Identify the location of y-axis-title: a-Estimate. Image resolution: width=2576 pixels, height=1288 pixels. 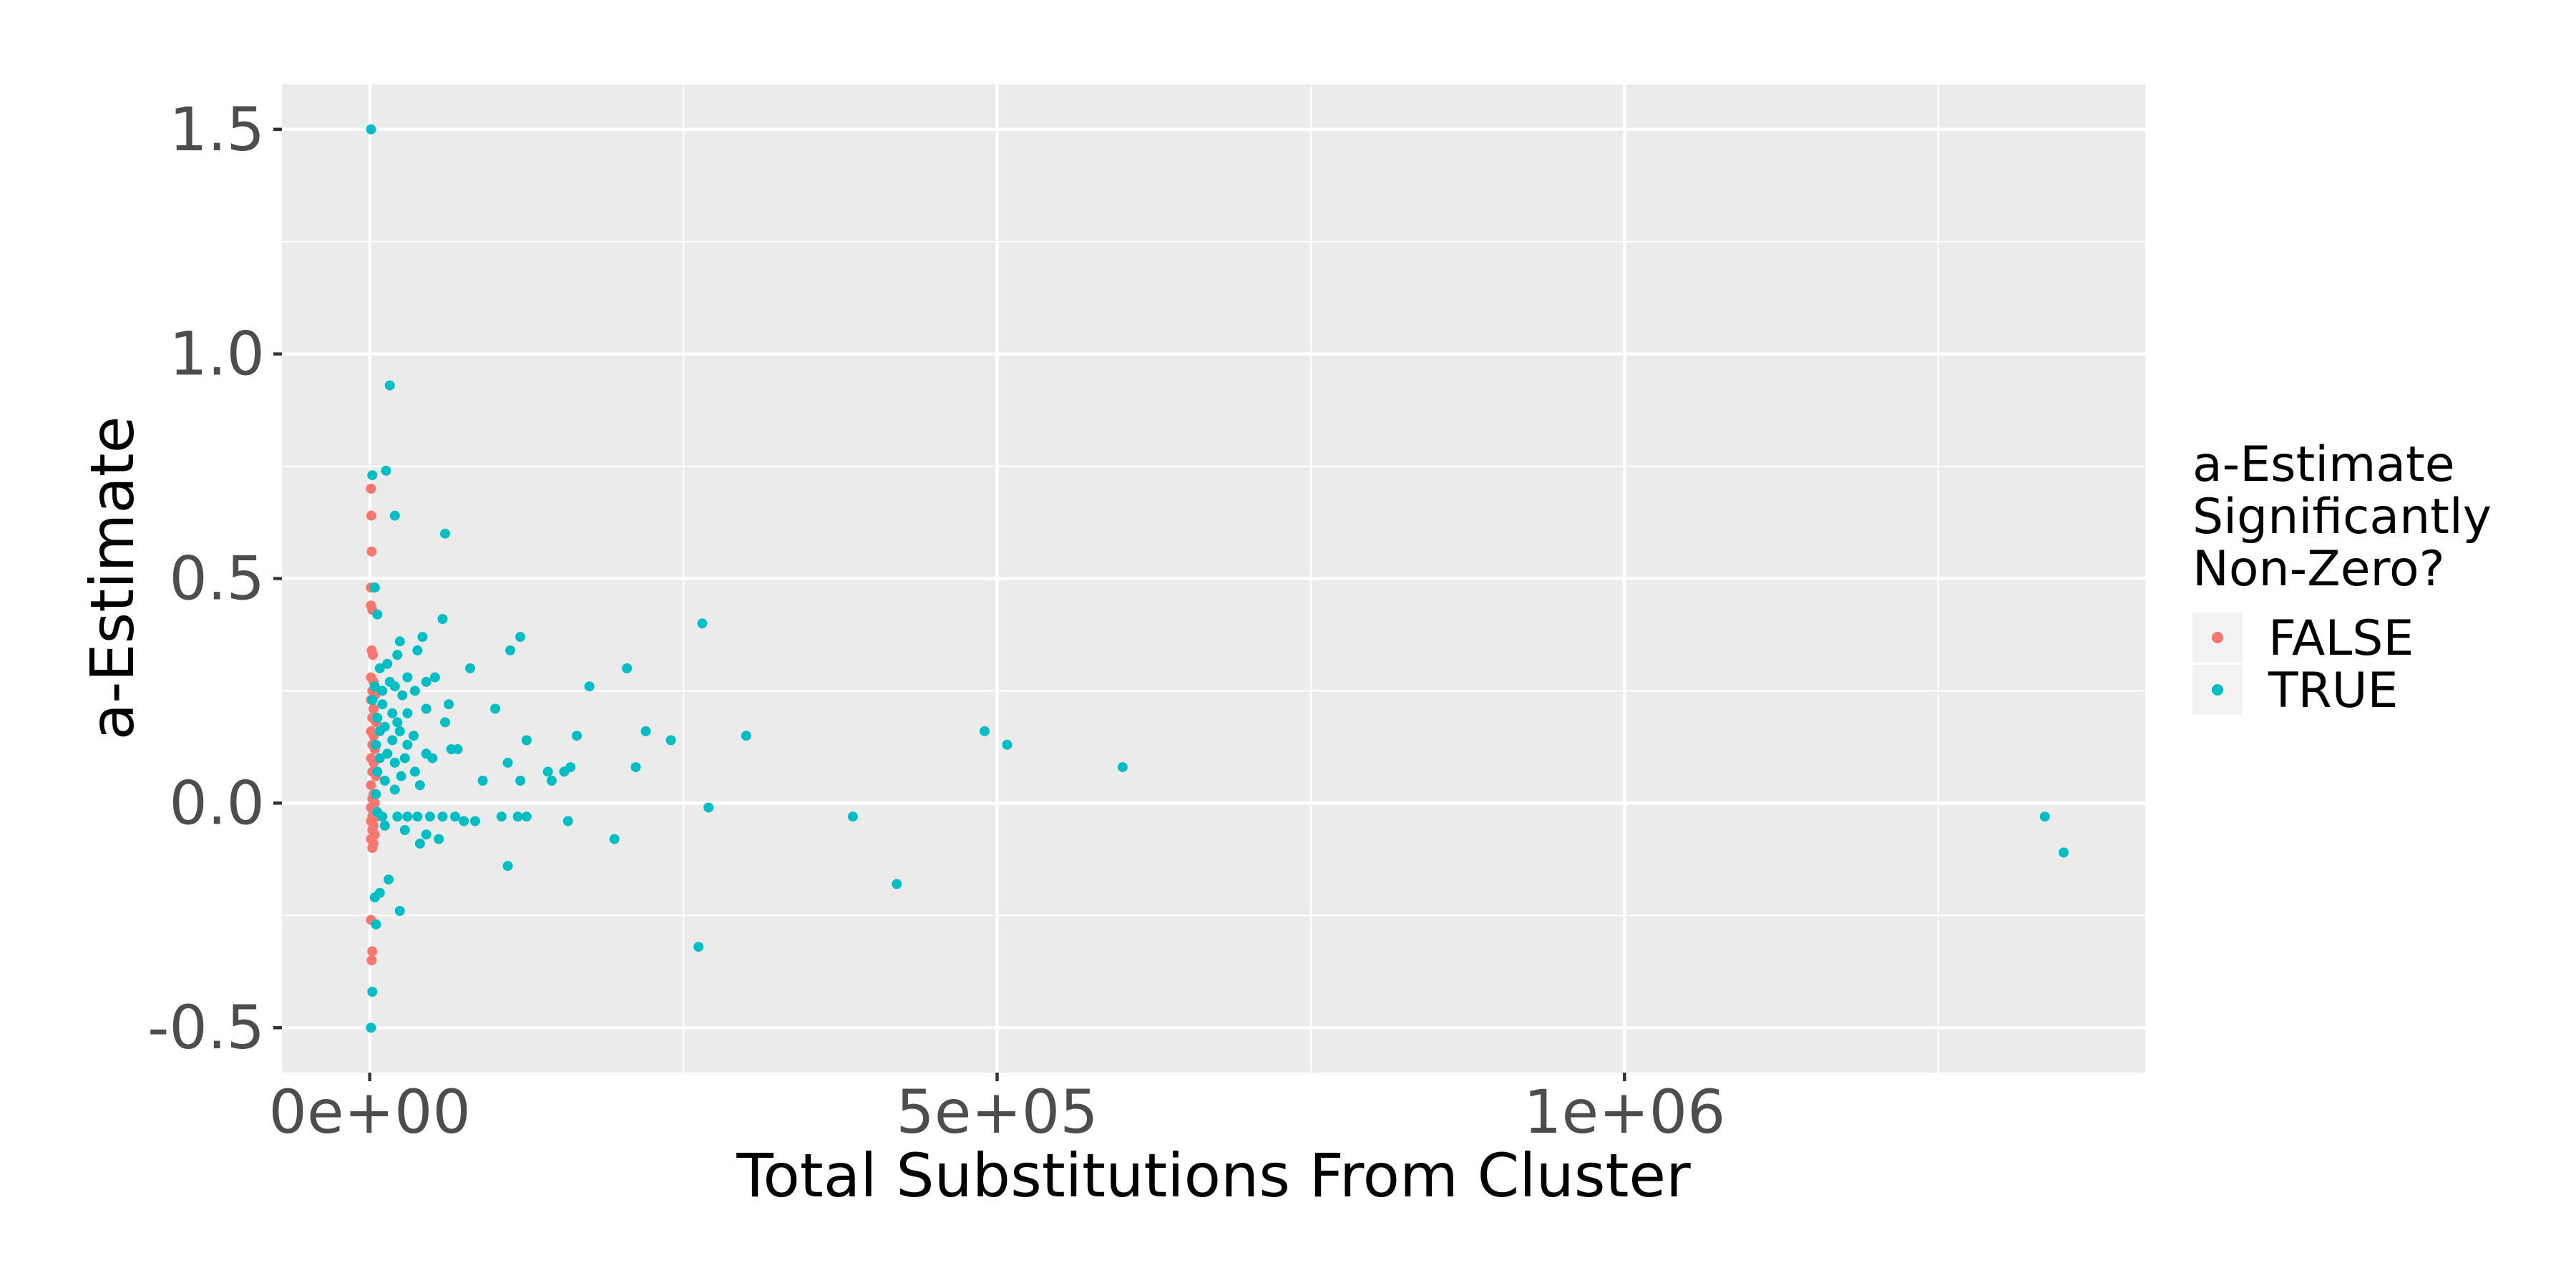
(112, 578).